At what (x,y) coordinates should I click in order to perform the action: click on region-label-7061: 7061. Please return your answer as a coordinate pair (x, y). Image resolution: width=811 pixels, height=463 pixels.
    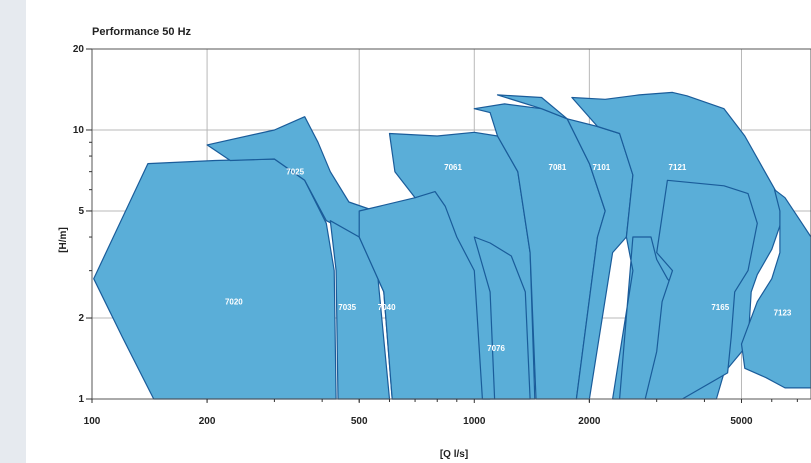
    Looking at the image, I should click on (453, 167).